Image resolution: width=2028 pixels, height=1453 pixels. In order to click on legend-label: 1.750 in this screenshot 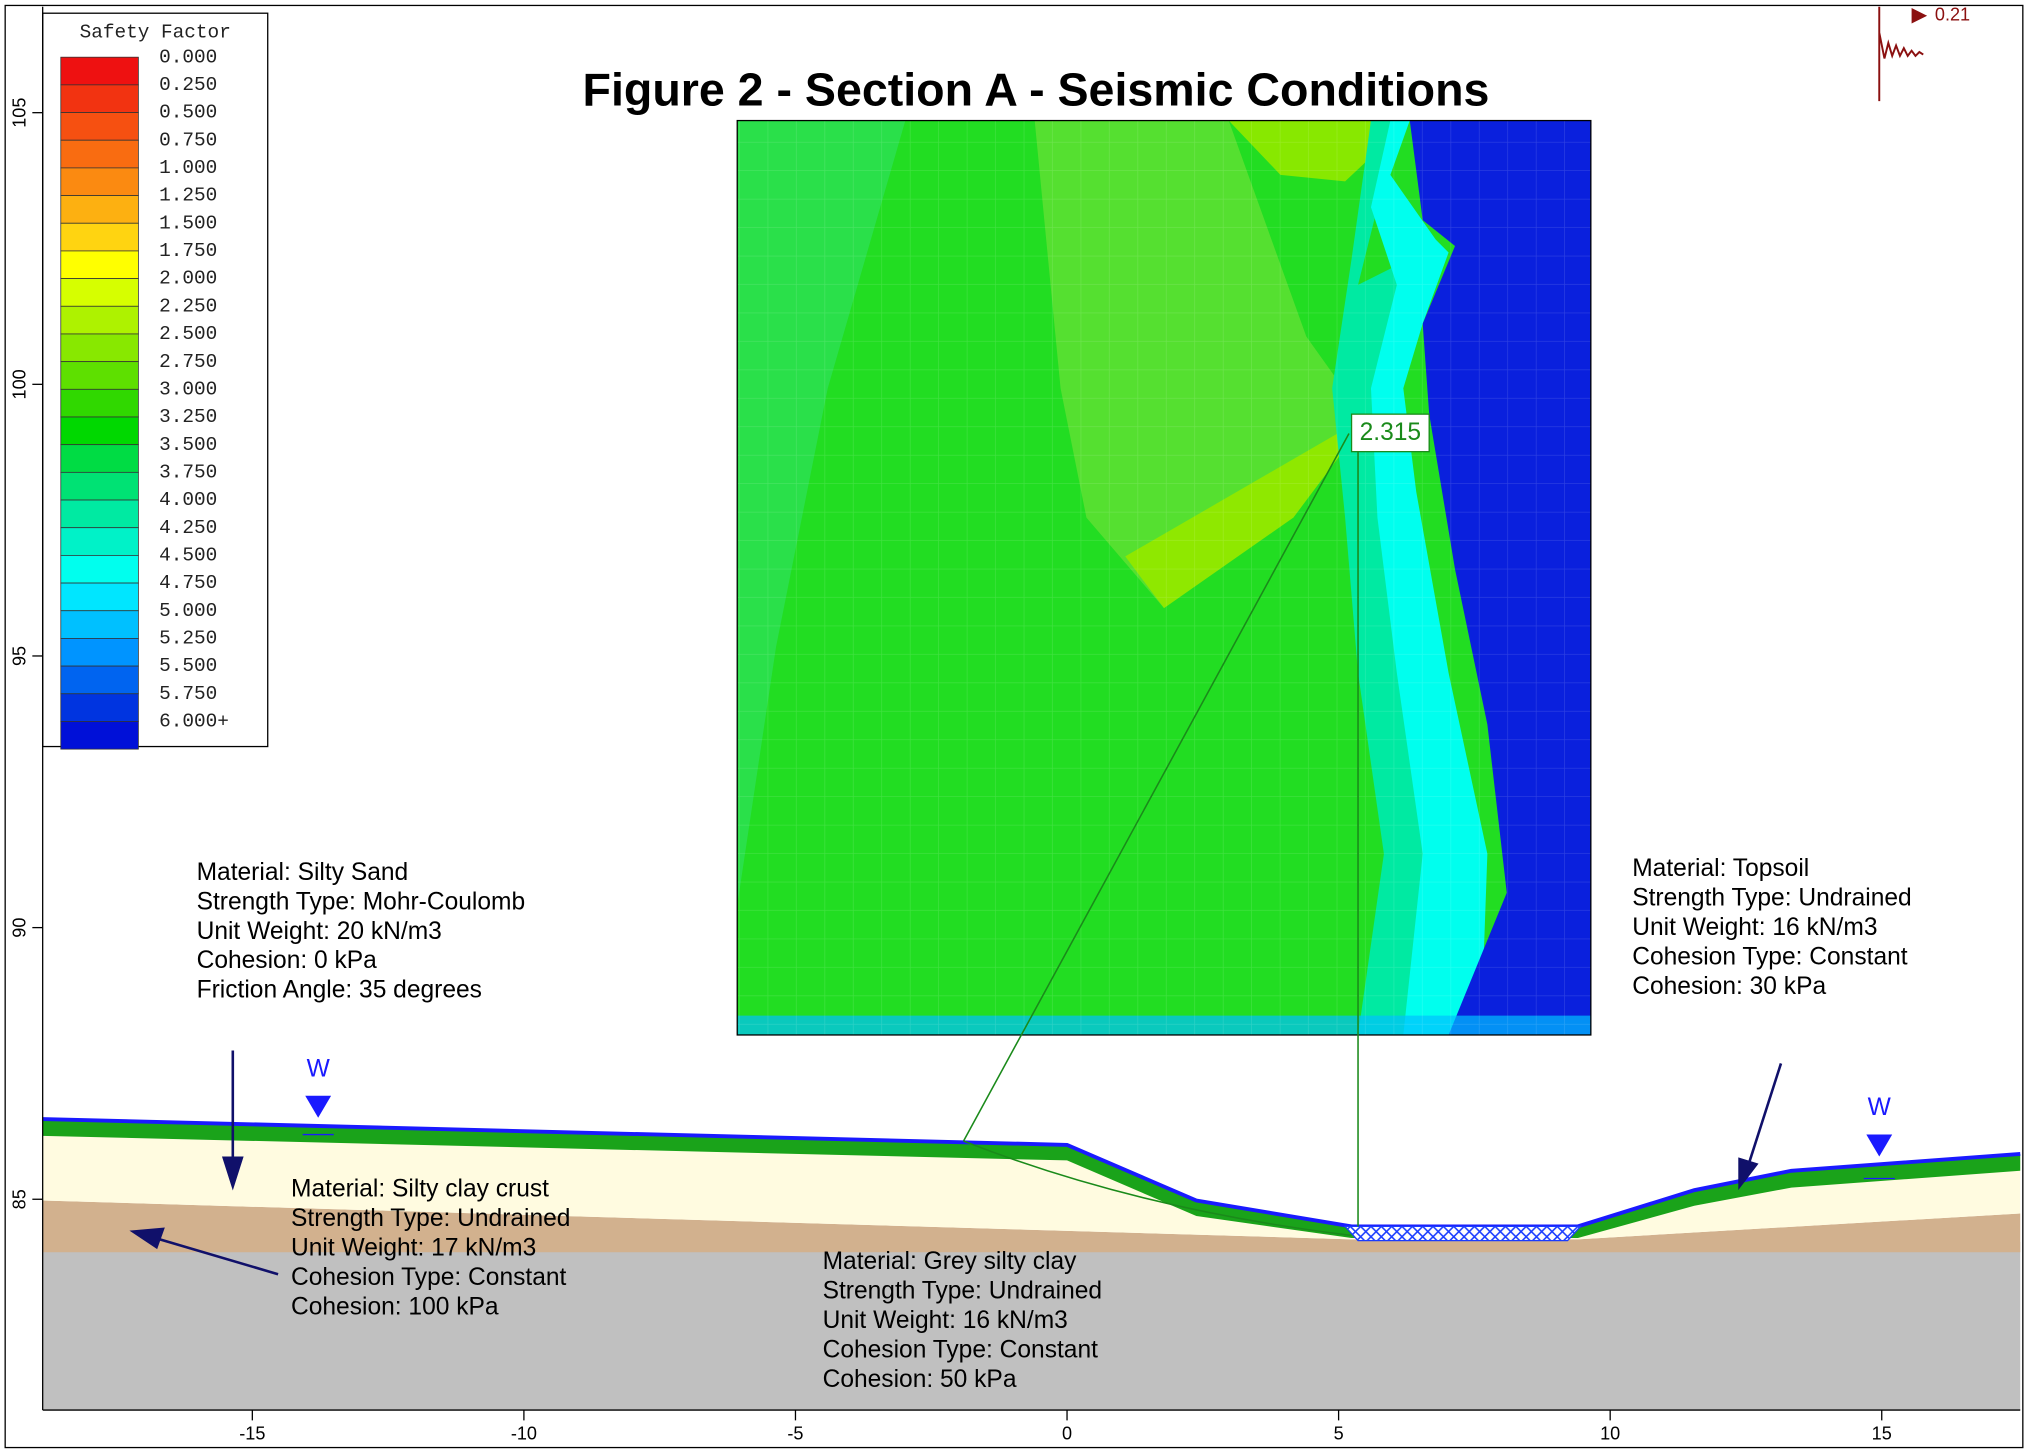, I will do `click(188, 251)`.